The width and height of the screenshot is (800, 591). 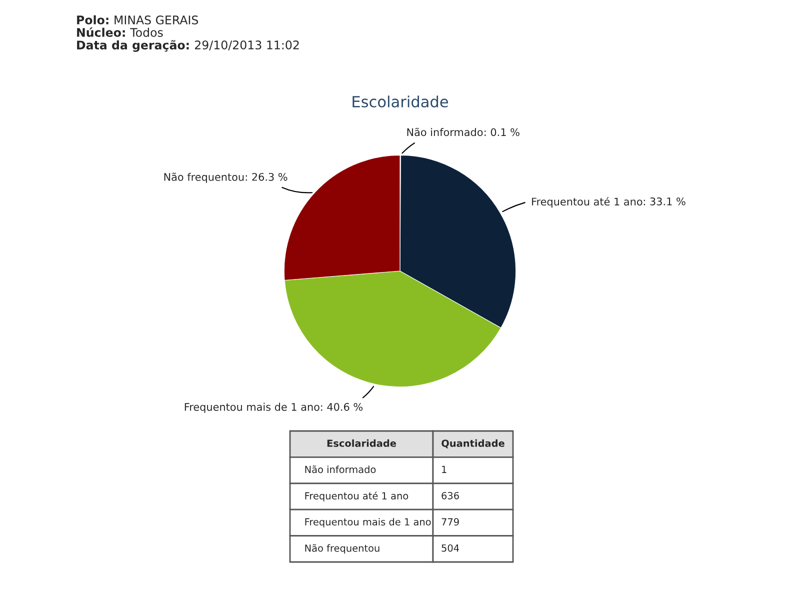 I want to click on text: Polo: MINAS GERAIS, so click(x=137, y=19).